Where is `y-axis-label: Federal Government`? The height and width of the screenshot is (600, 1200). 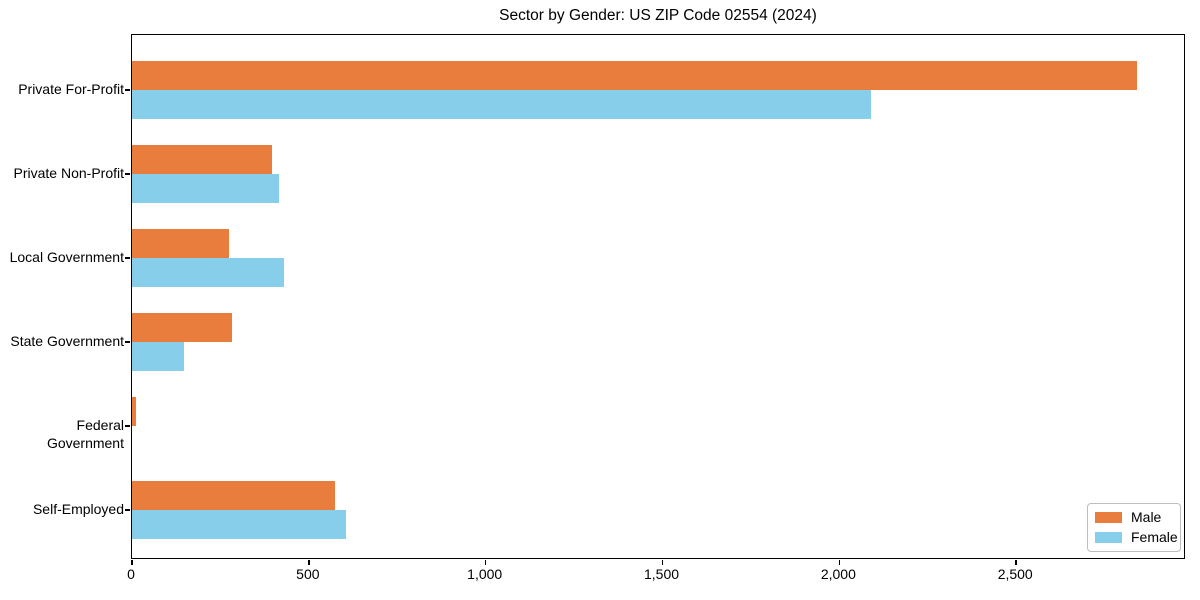
y-axis-label: Federal Government is located at coordinates (85, 434).